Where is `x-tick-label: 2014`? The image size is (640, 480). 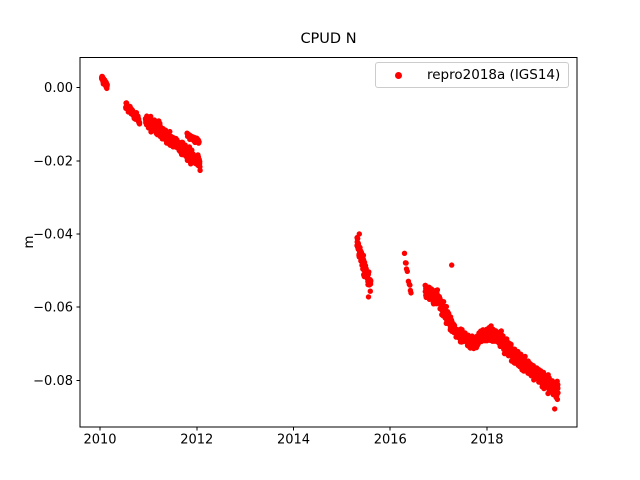 x-tick-label: 2014 is located at coordinates (293, 440).